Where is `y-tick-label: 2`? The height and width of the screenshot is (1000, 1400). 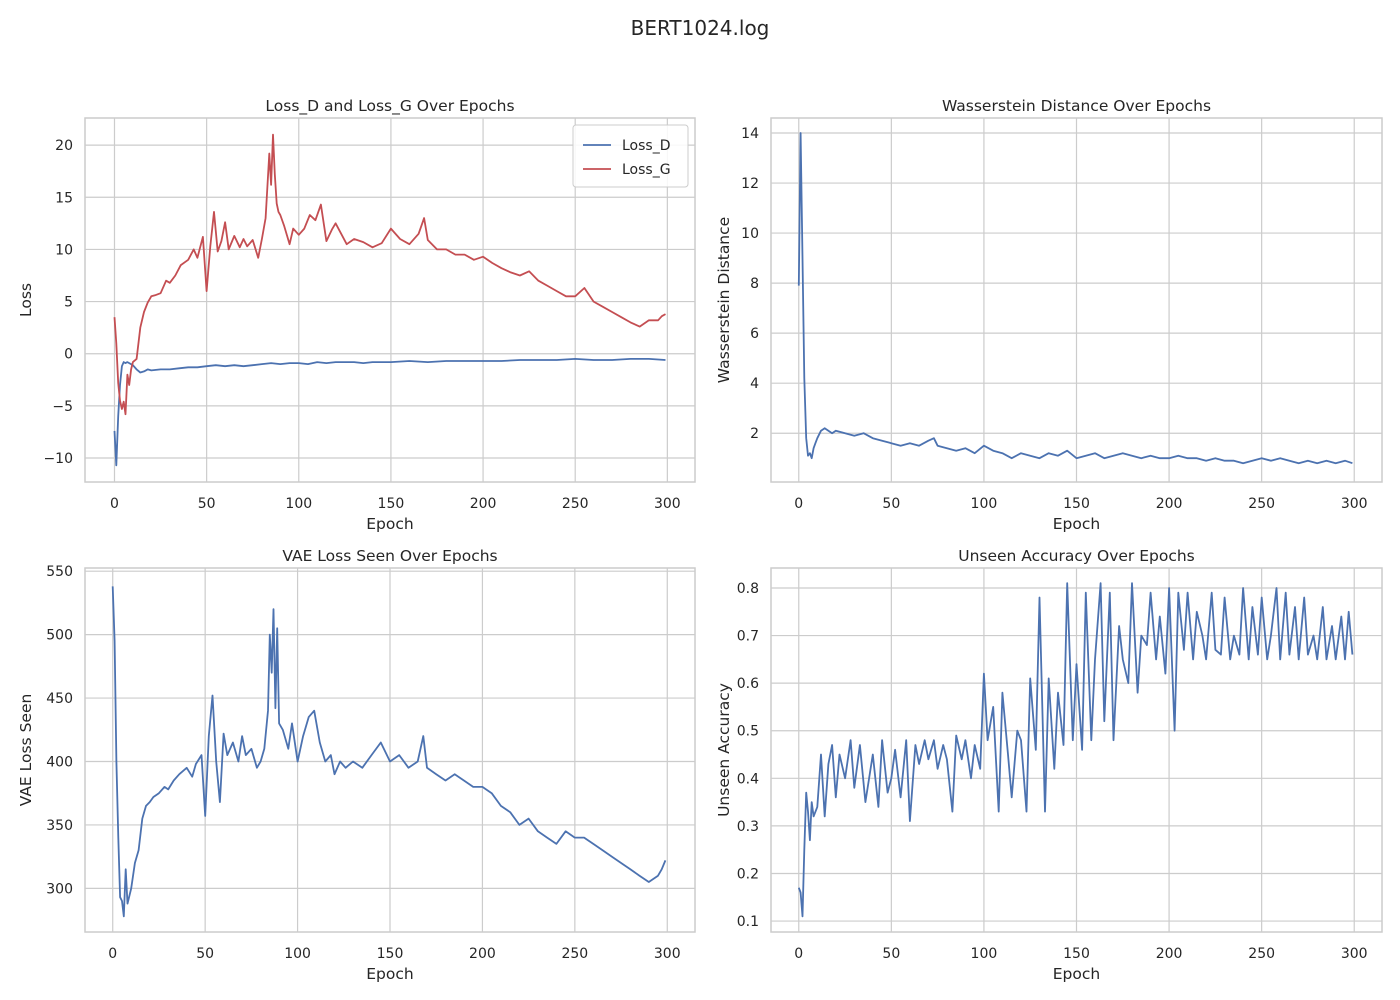
y-tick-label: 2 is located at coordinates (754, 434).